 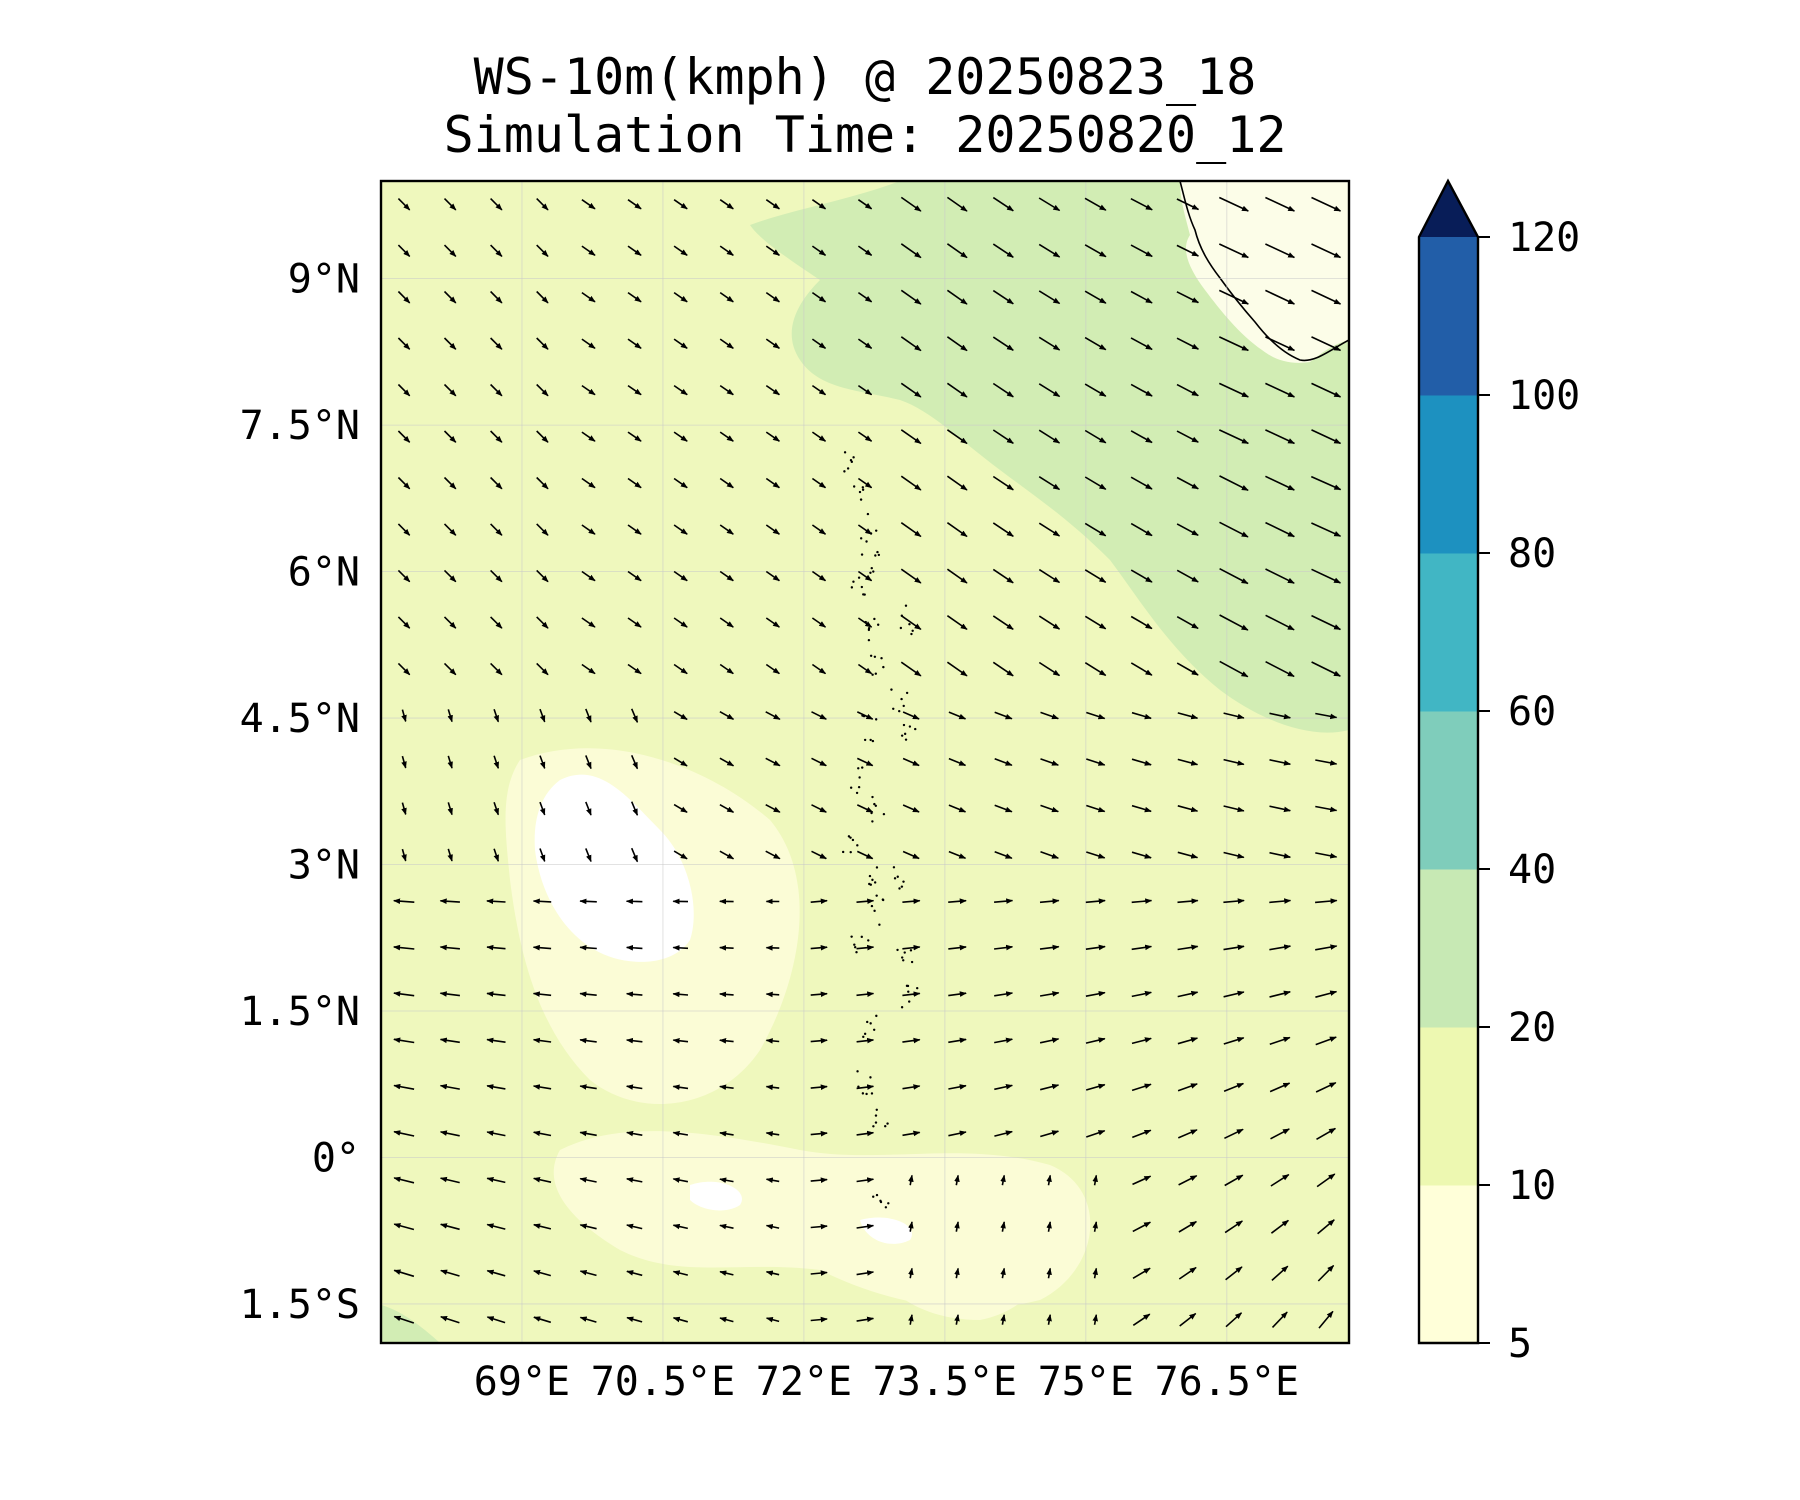 I want to click on colorbar-label: 100, so click(x=1544, y=396).